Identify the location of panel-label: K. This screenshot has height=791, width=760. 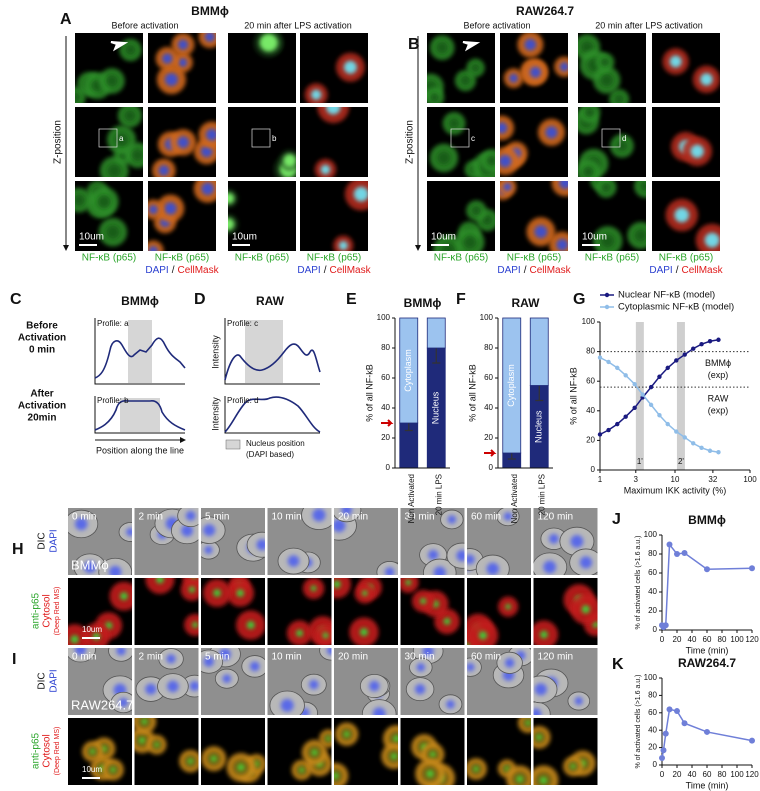
(618, 664).